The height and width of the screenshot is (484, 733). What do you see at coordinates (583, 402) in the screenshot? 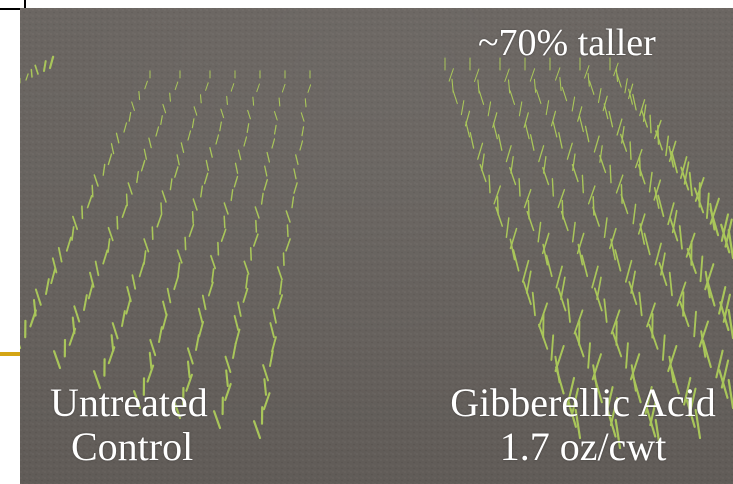
I see `gibberellic-acid-label: Gibberellic Acid` at bounding box center [583, 402].